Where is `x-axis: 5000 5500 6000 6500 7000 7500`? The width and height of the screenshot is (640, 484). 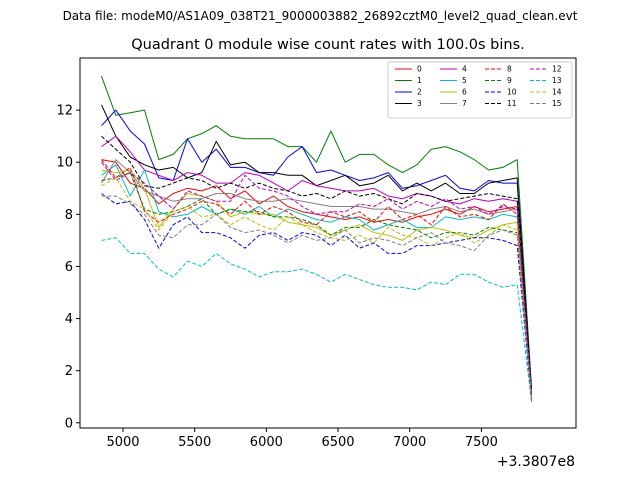 x-axis: 5000 5500 6000 6500 7000 7500 is located at coordinates (302, 439).